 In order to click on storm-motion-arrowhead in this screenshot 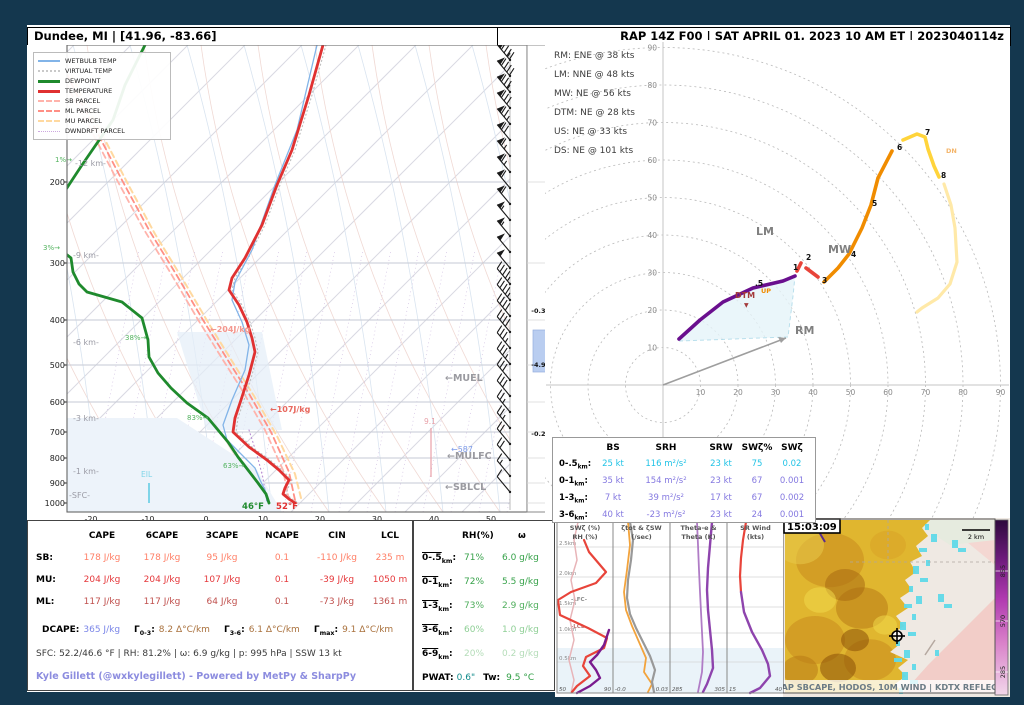, I will do `click(782, 340)`.